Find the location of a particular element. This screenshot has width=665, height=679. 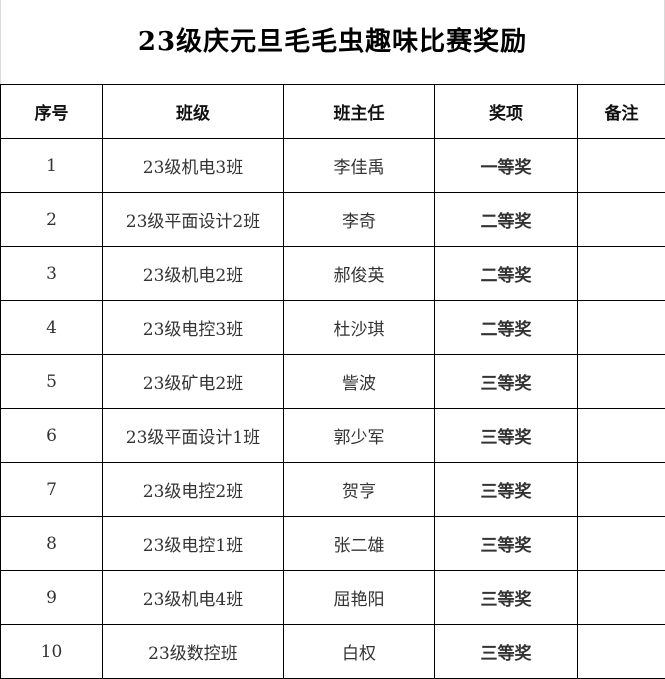

cell-award: 一等奖 is located at coordinates (506, 165).